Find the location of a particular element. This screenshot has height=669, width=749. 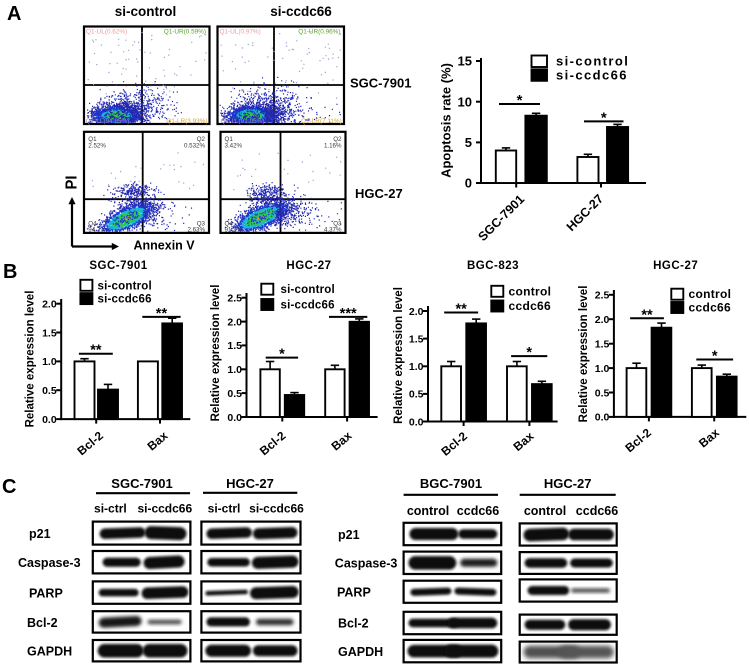

svg-text: 3.42% is located at coordinates (234, 146).